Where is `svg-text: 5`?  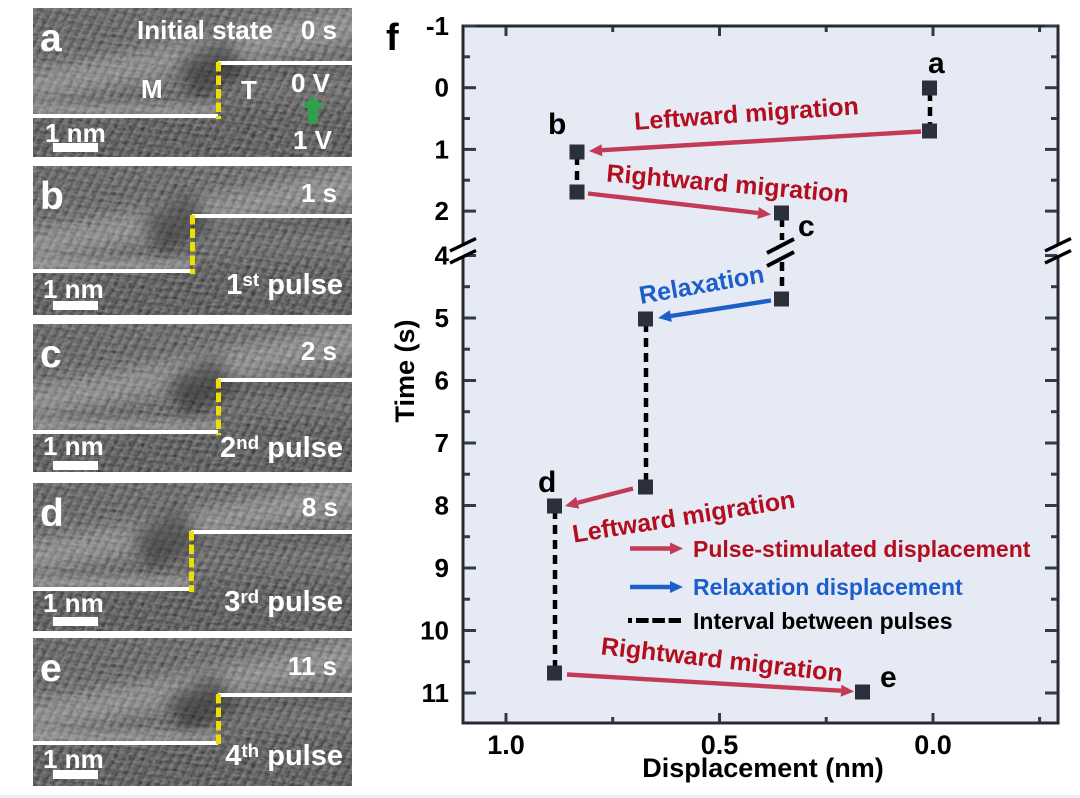
svg-text: 5 is located at coordinates (442, 318).